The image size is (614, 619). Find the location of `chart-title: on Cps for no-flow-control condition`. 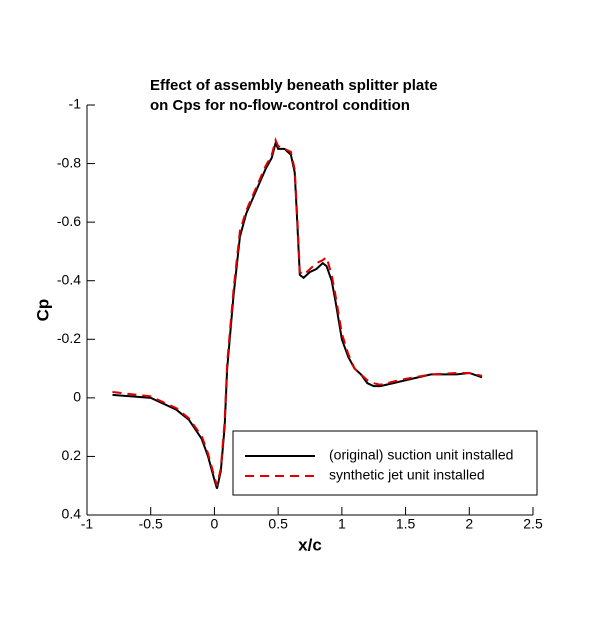

chart-title: on Cps for no-flow-control condition is located at coordinates (280, 105).